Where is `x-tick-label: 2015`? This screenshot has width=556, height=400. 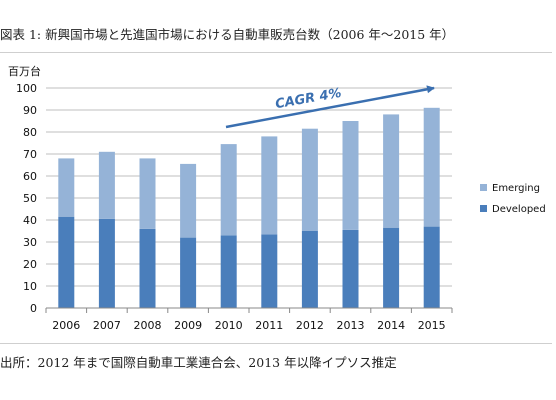 x-tick-label: 2015 is located at coordinates (432, 325).